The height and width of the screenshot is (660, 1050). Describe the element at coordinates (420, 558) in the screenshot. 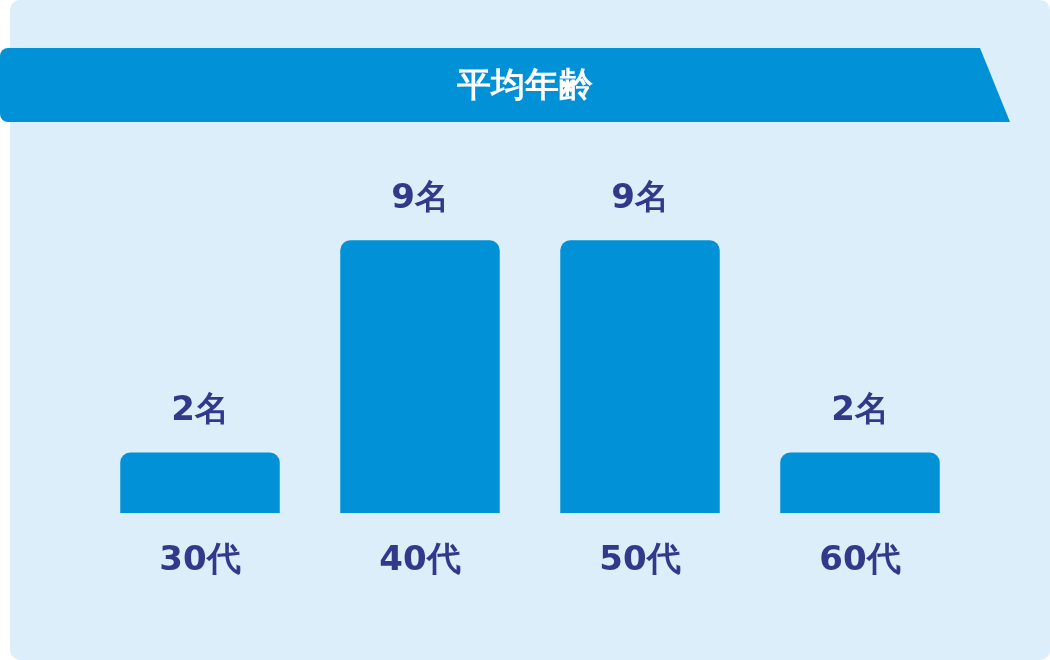

I see `x-tick-label: 40代` at that location.